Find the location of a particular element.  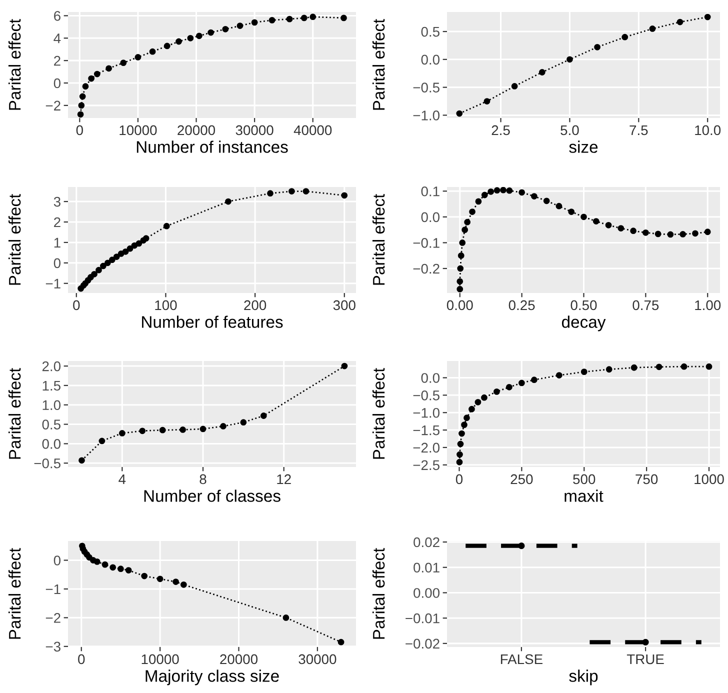

x-tick-label: 20000 is located at coordinates (239, 659).